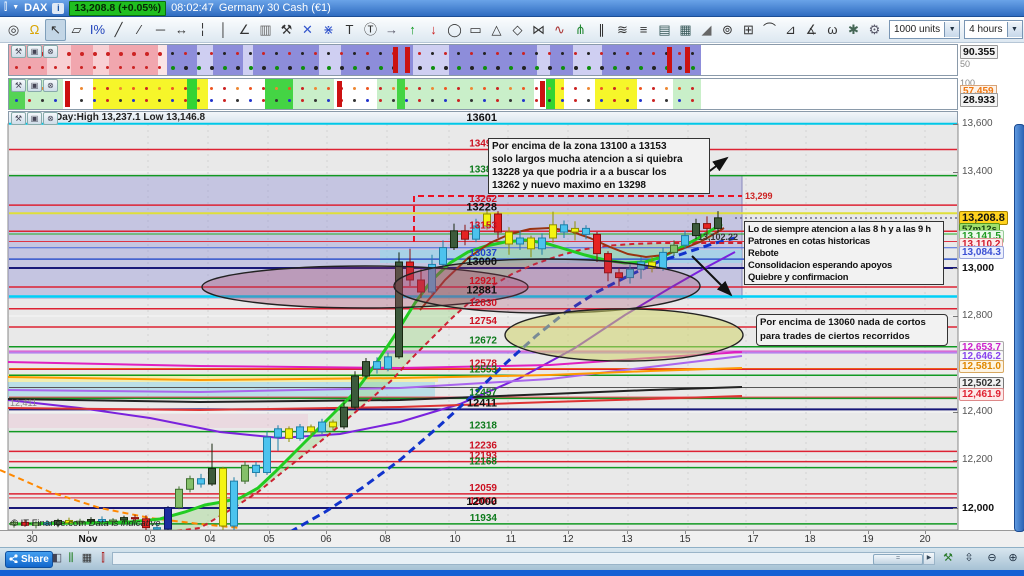 The width and height of the screenshot is (1024, 576). I want to click on chevron-down-icon: ▼, so click(16, 7).